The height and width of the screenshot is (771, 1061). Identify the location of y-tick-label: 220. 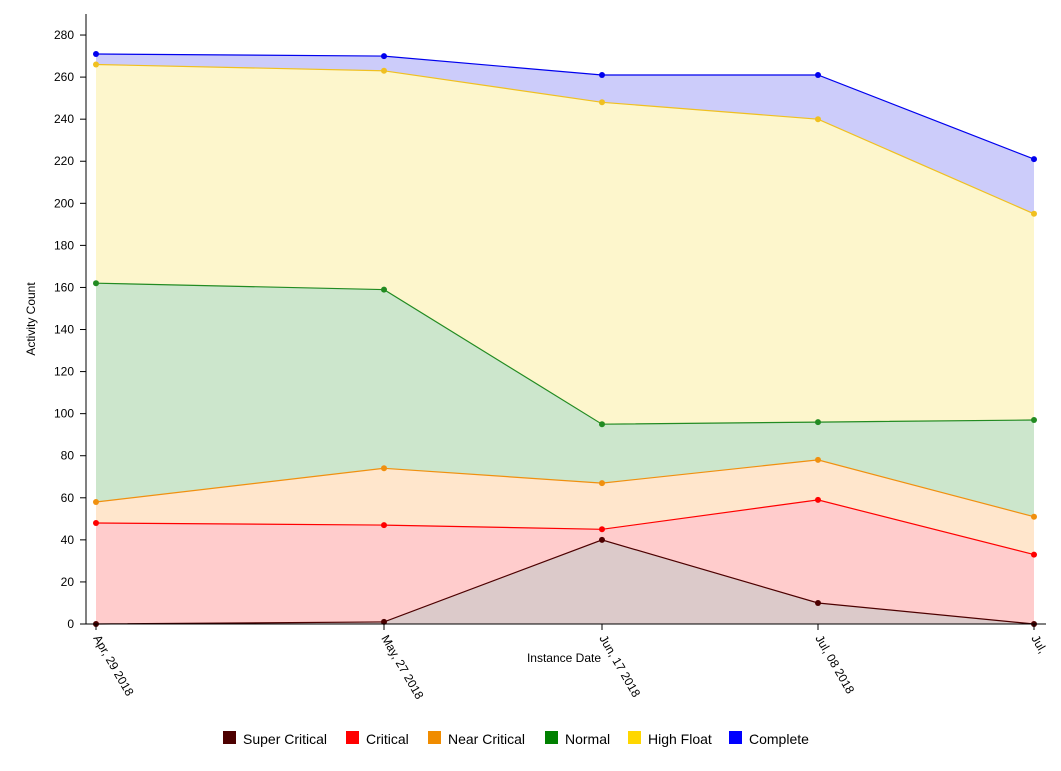
(64, 161).